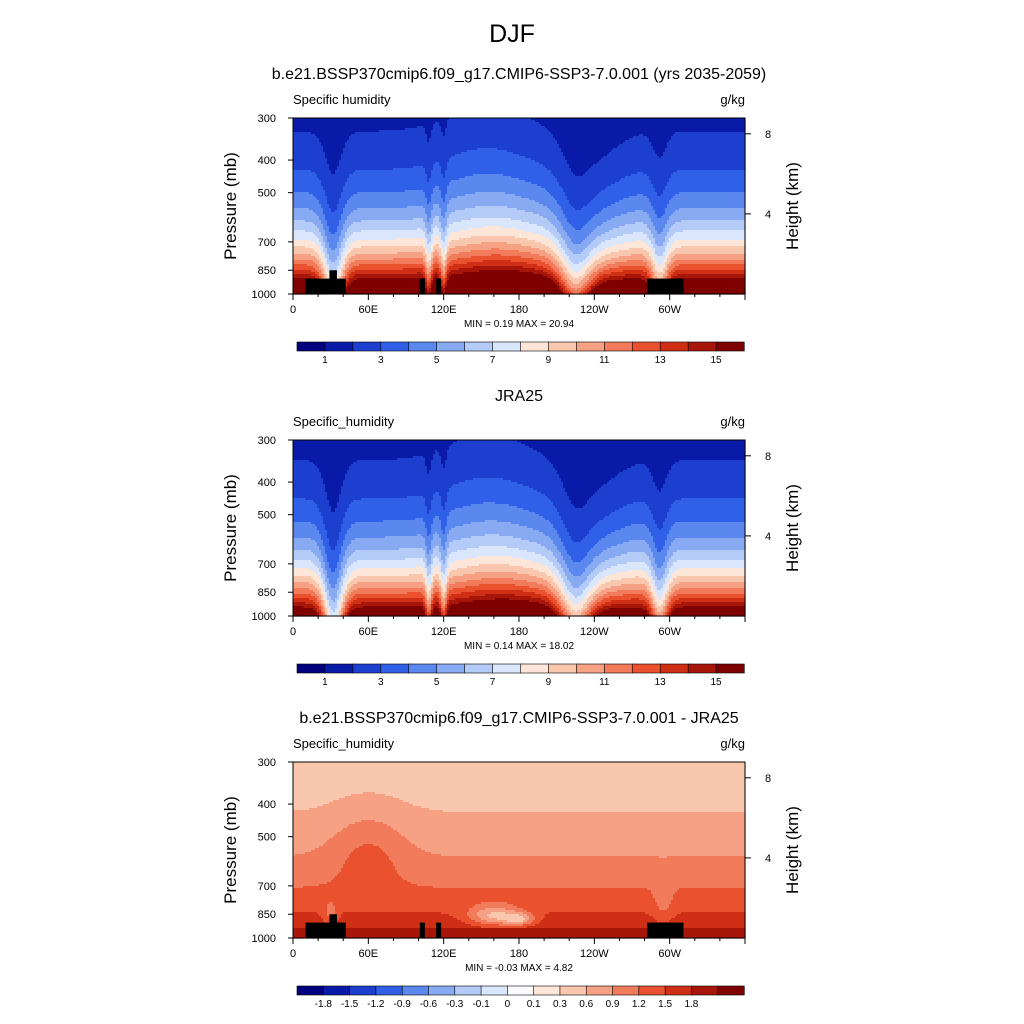 The width and height of the screenshot is (1024, 1024). I want to click on colorbar-label: 0.6, so click(586, 1004).